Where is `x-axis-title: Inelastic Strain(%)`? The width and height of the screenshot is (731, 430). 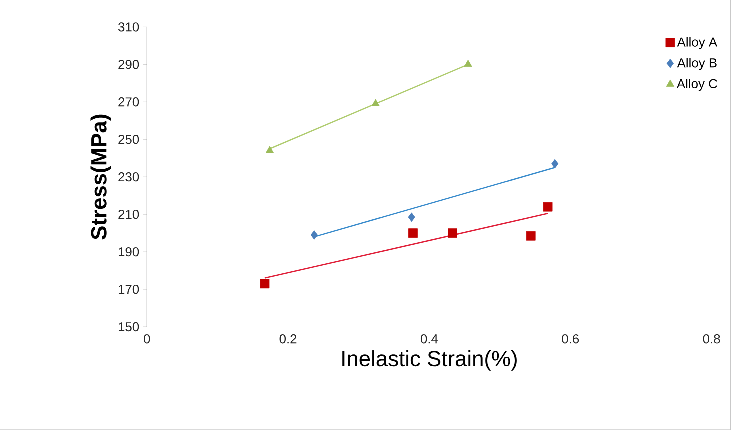
x-axis-title: Inelastic Strain(%) is located at coordinates (429, 360).